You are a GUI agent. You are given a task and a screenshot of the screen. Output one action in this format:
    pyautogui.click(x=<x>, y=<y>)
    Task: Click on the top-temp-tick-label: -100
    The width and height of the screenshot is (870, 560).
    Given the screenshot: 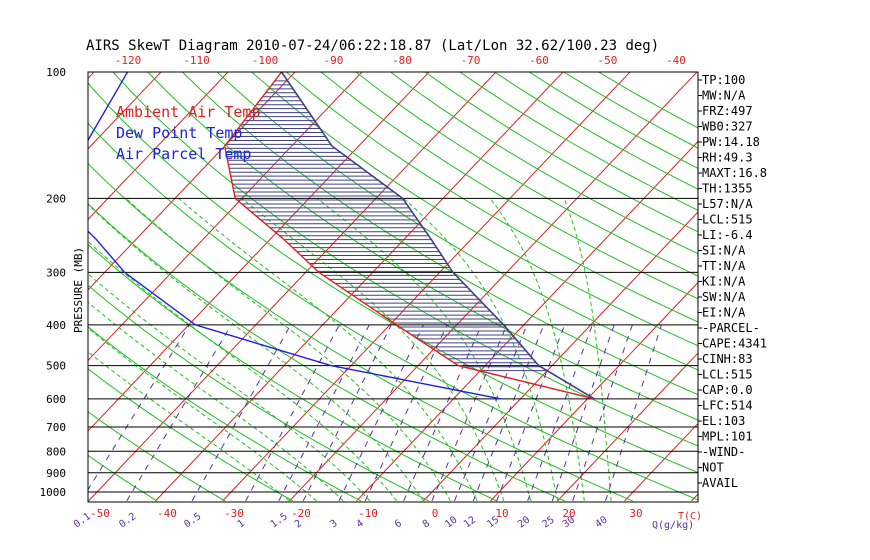 What is the action you would take?
    pyautogui.click(x=265, y=60)
    